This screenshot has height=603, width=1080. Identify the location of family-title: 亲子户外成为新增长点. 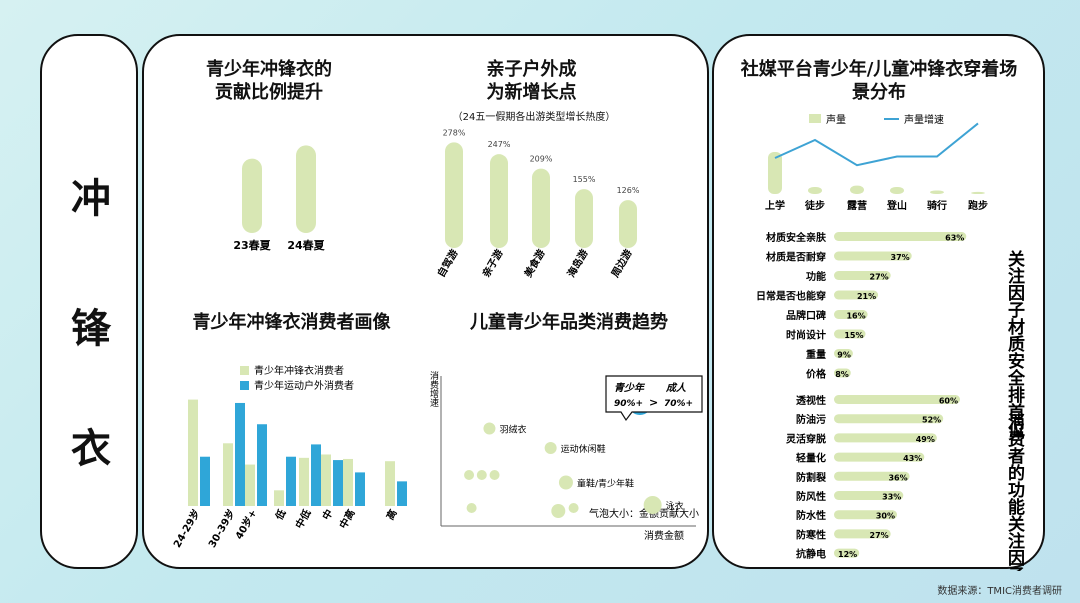
(531, 81).